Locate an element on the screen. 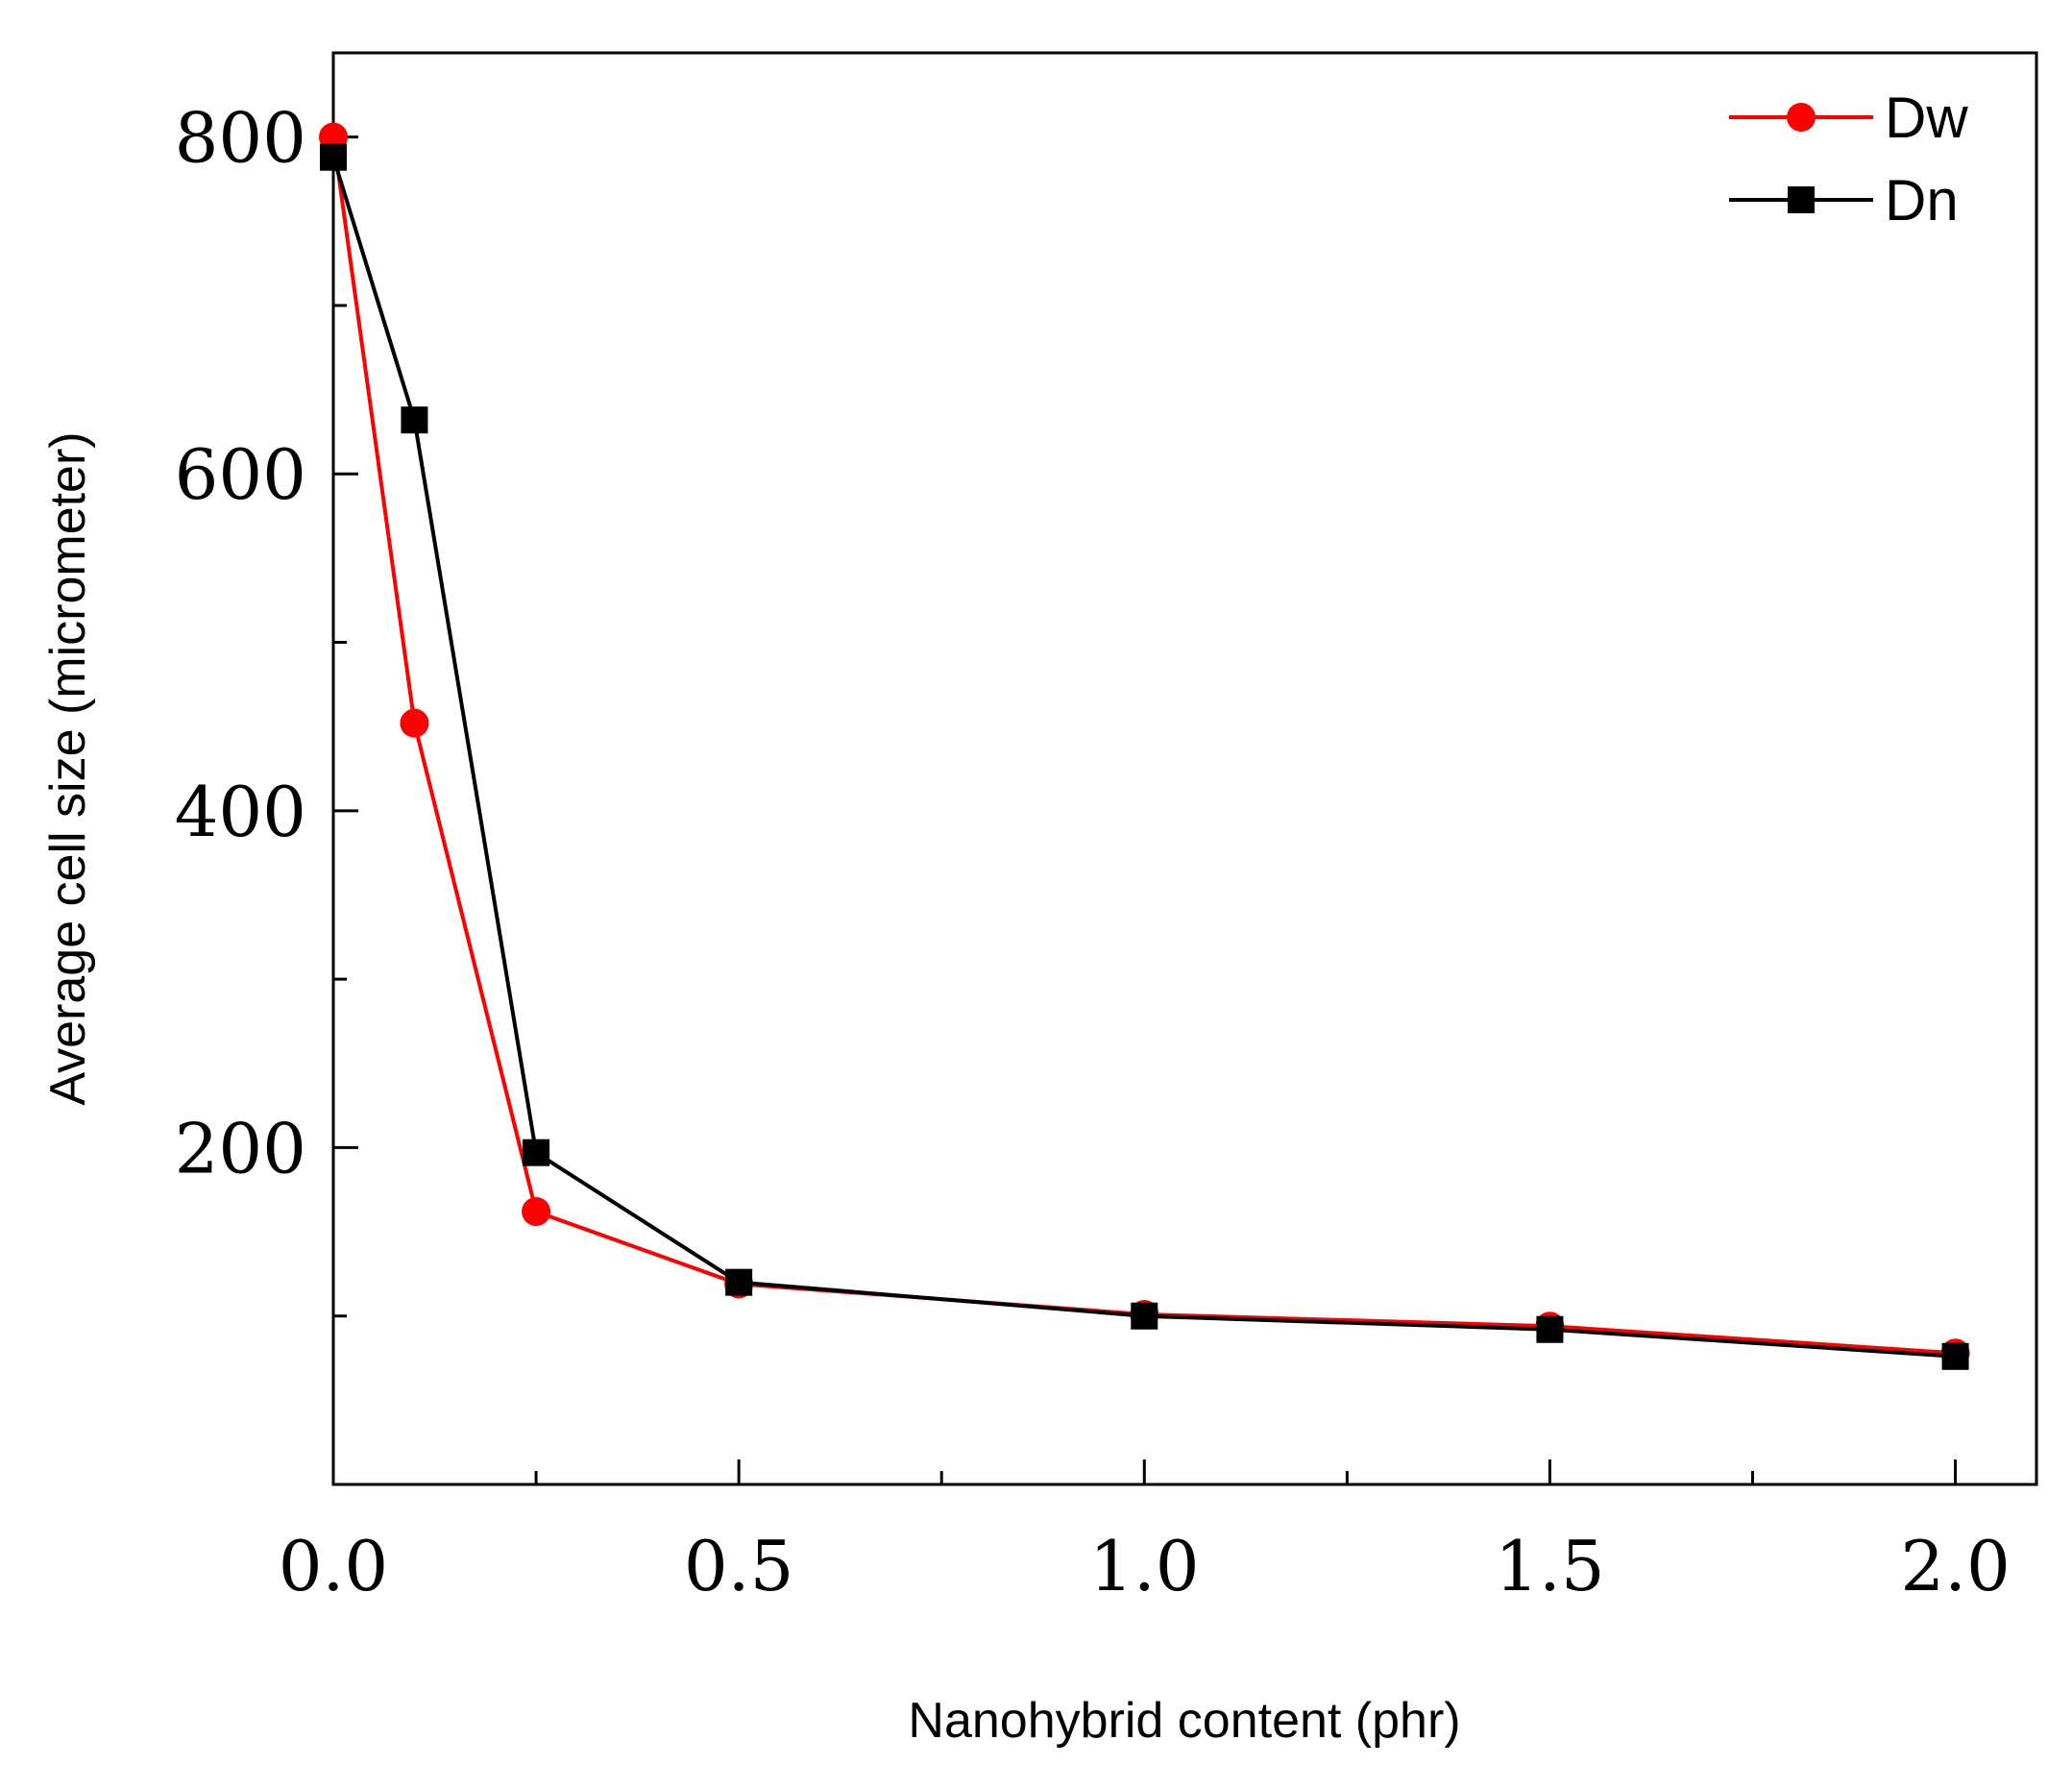 The width and height of the screenshot is (2072, 1765). y-axis-title: Average cell size (micrometer) is located at coordinates (68, 768).